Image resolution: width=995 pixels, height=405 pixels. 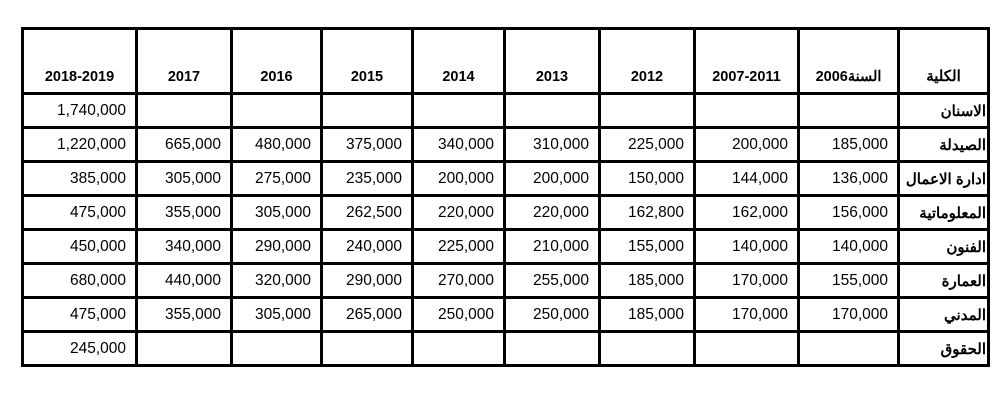 What do you see at coordinates (79, 246) in the screenshot?
I see `fee-value-cell: 450,000` at bounding box center [79, 246].